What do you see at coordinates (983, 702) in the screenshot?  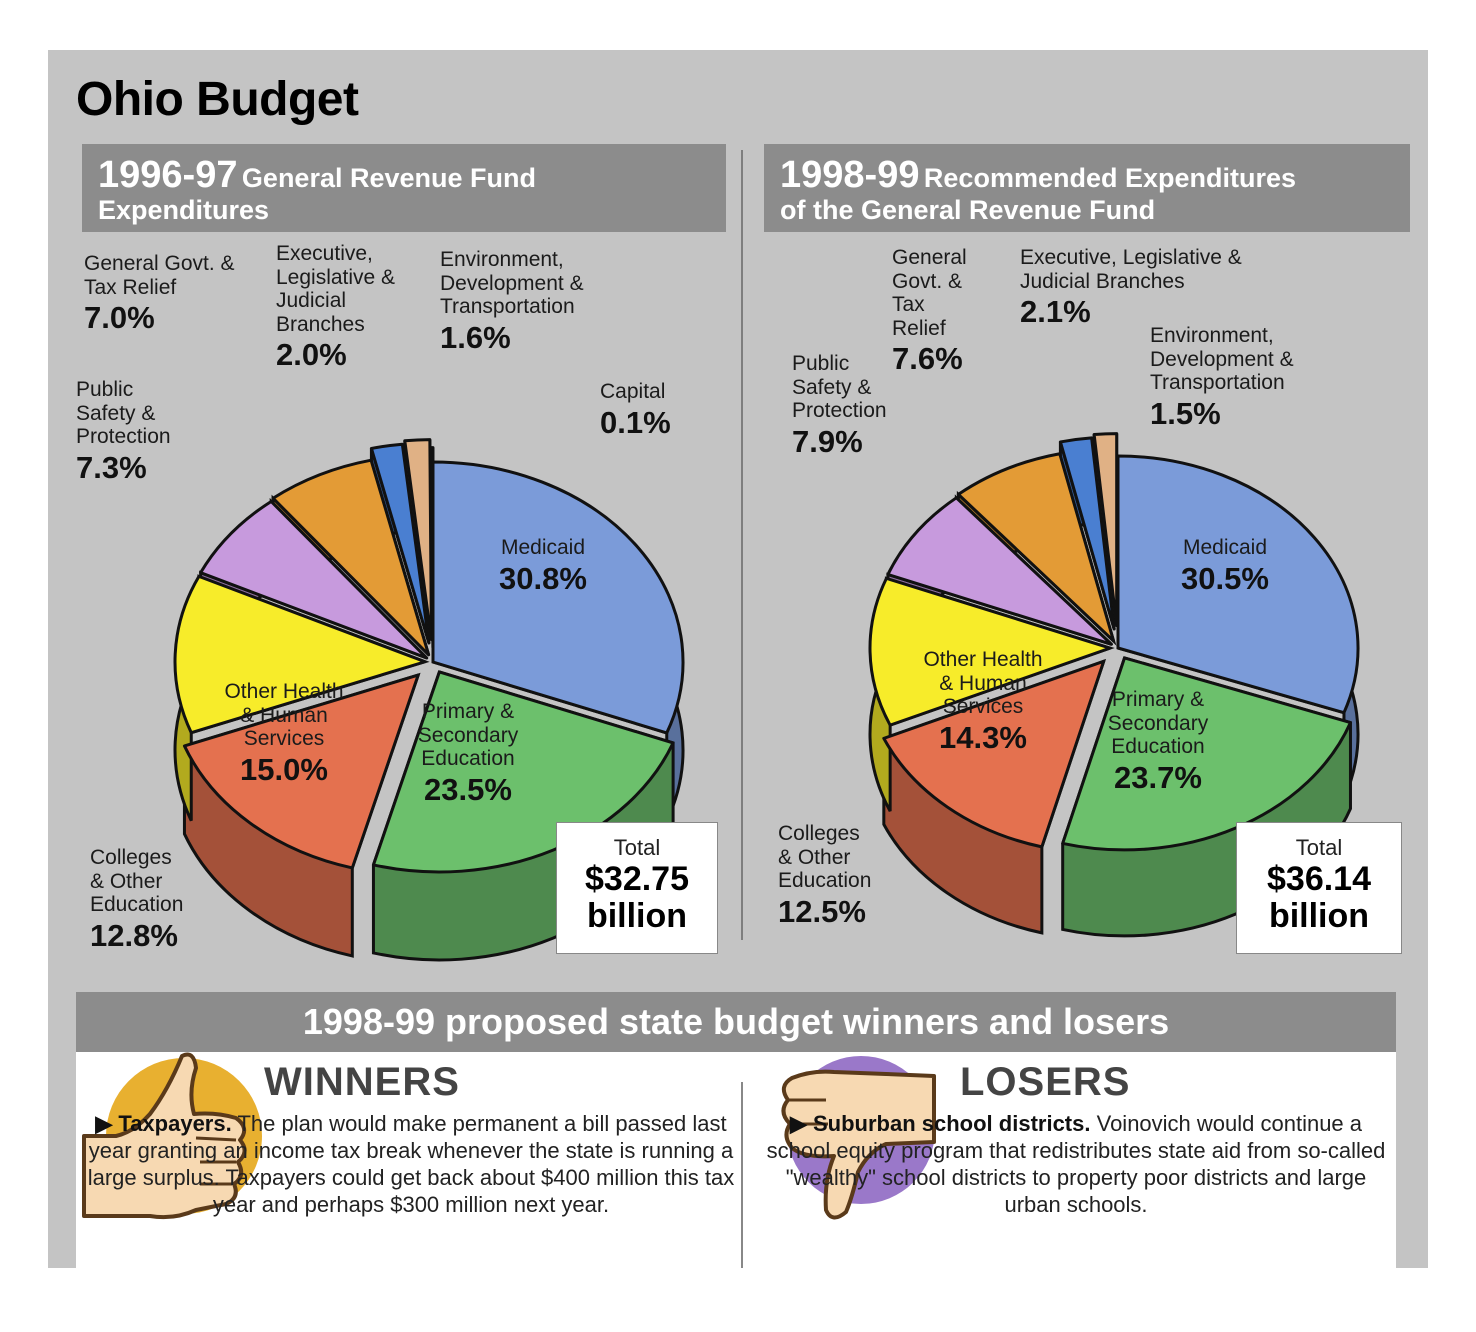 I see `chart-2-label-other-health: Other Health & Human Services 14.3%` at bounding box center [983, 702].